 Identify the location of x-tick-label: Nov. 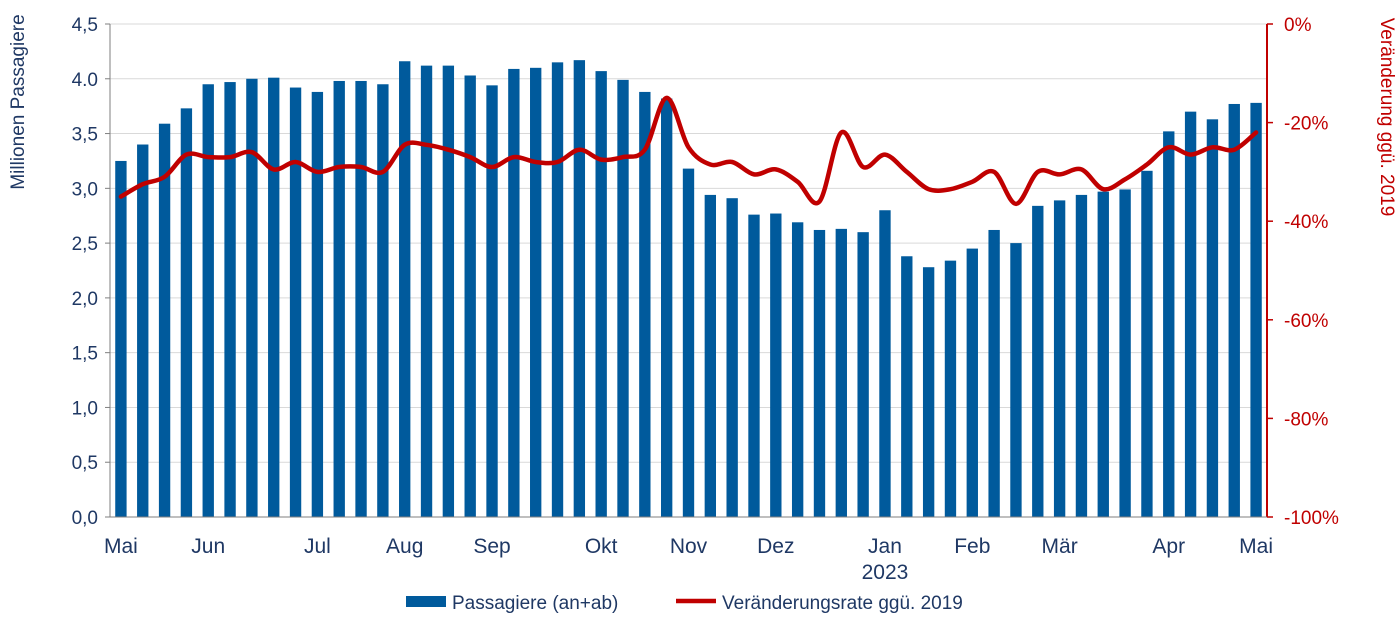
(689, 546).